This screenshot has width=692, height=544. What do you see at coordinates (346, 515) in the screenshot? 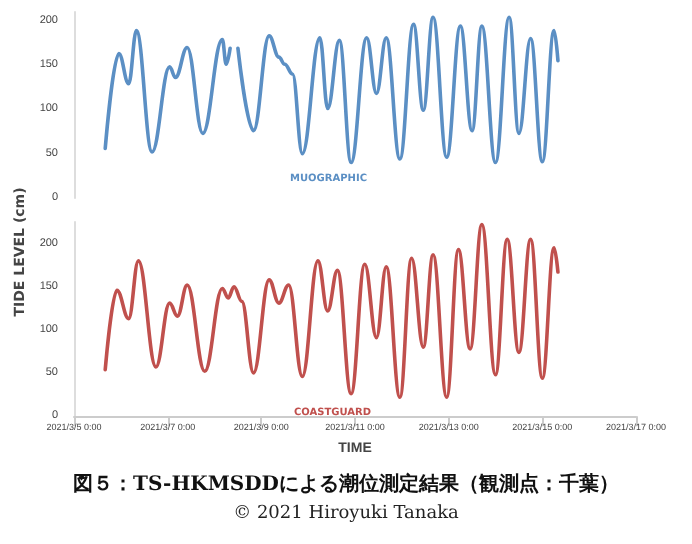
I see `text: © 2021 Hiroyuki Tanaka` at bounding box center [346, 515].